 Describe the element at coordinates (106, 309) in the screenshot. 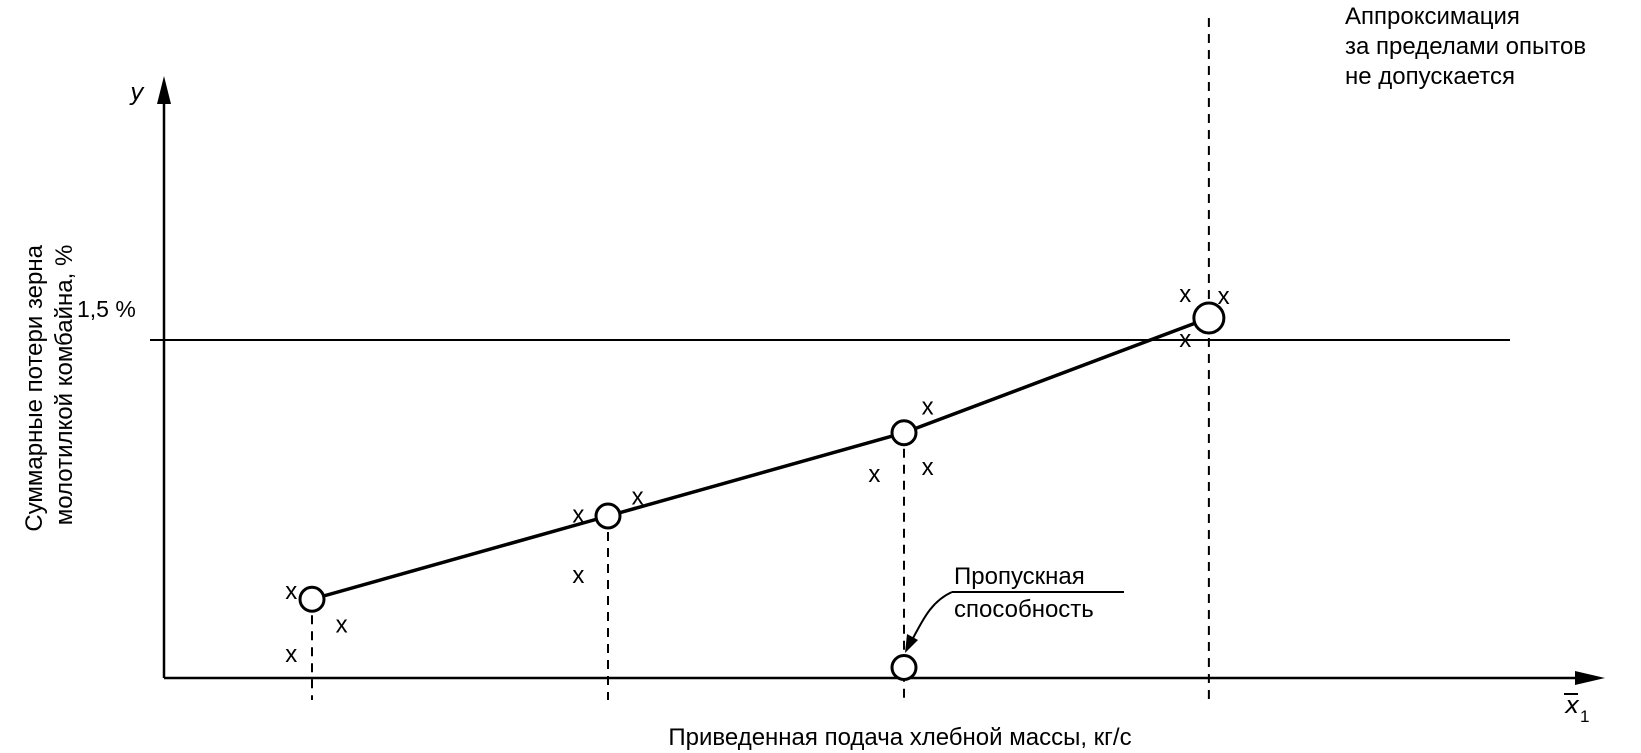

I see `threshold-label: 1,5 %` at that location.